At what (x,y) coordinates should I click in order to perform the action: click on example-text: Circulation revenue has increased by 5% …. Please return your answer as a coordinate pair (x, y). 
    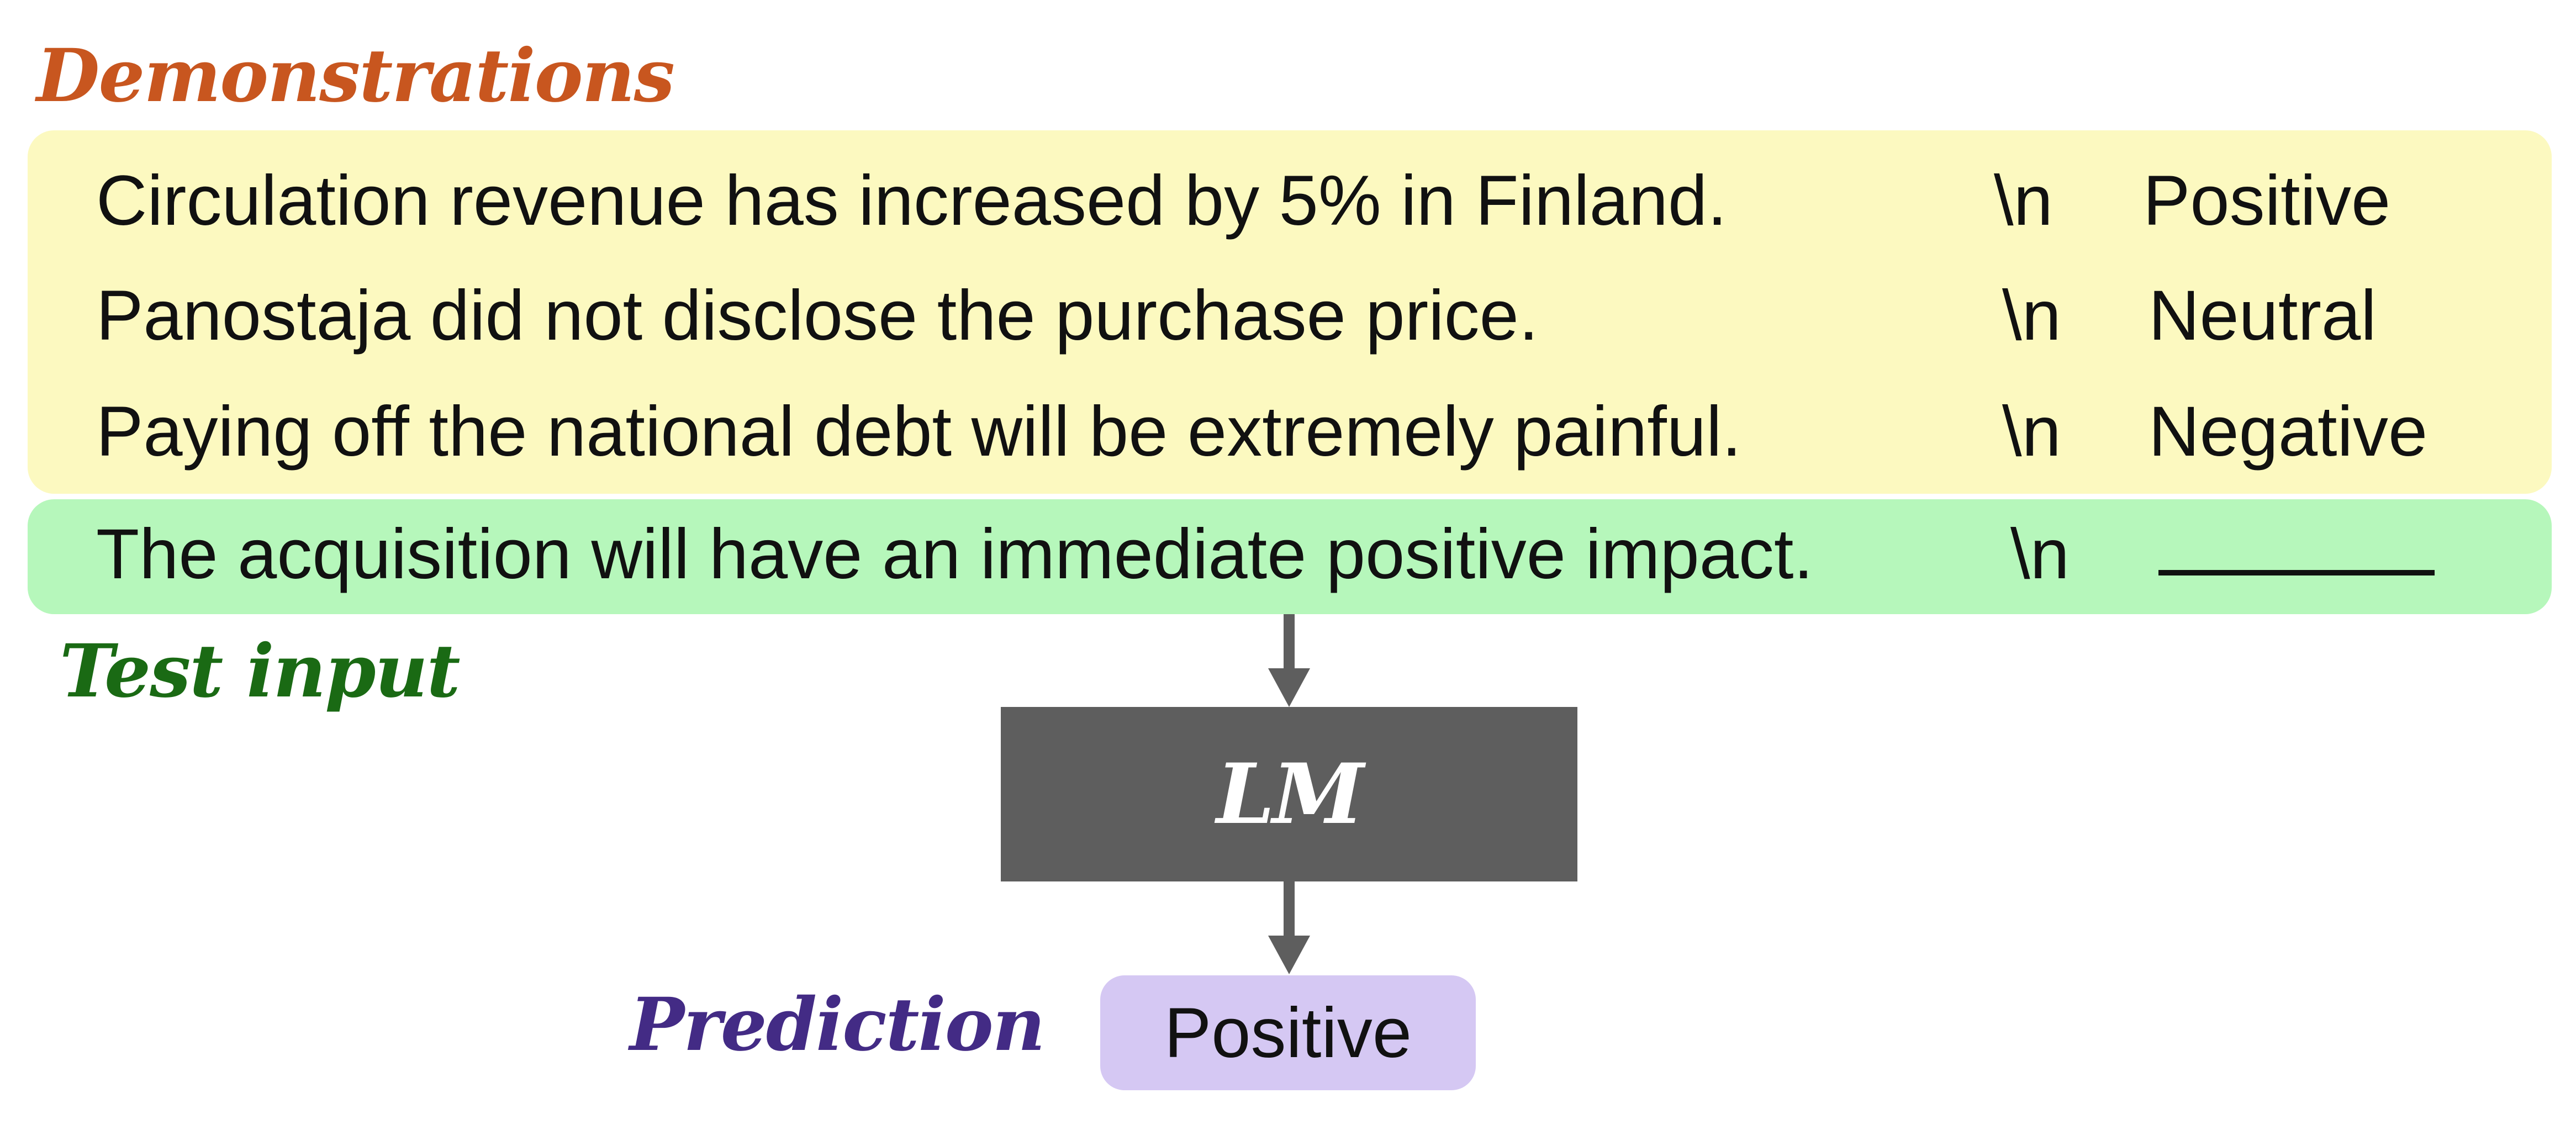
    Looking at the image, I should click on (911, 200).